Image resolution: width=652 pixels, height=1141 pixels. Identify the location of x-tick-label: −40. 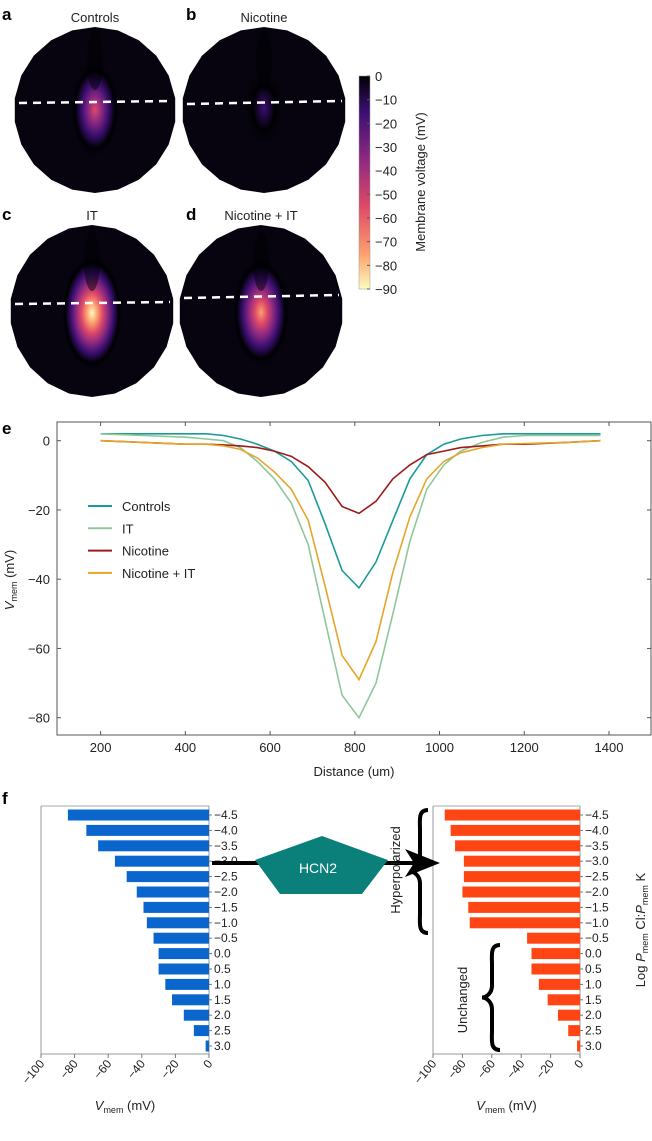
(136, 1069).